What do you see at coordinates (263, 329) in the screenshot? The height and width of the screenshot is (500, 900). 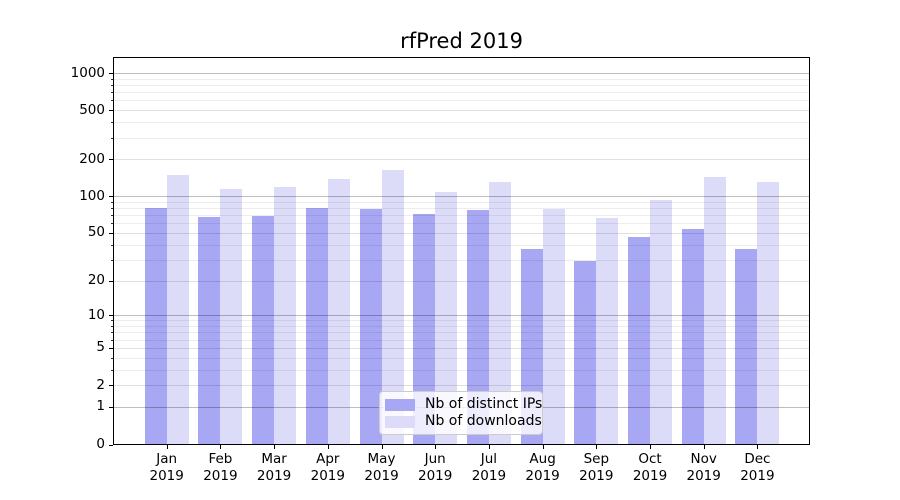 I see `bar-distinct-ips-mar` at bounding box center [263, 329].